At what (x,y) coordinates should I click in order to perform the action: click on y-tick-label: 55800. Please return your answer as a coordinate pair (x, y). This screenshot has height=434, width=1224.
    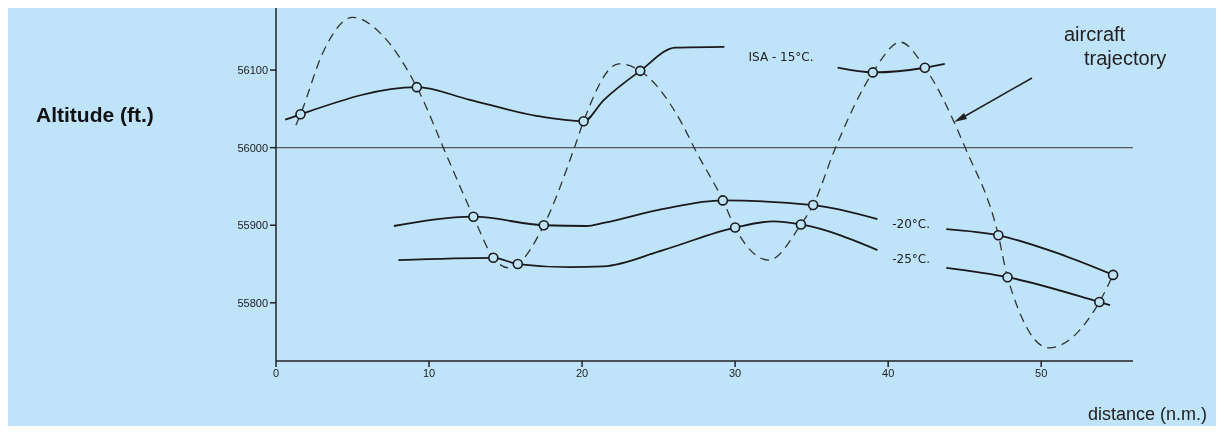
    Looking at the image, I should click on (252, 302).